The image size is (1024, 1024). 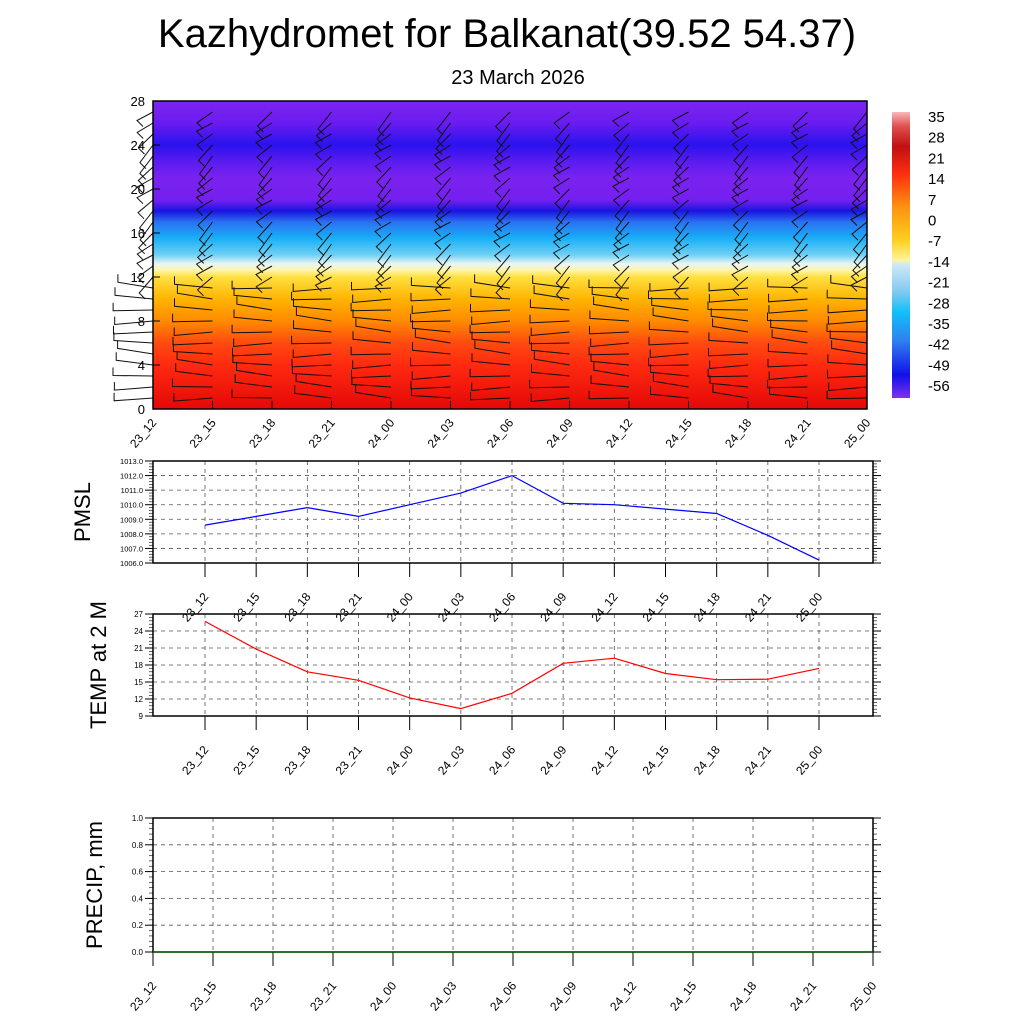 What do you see at coordinates (132, 490) in the screenshot?
I see `y-tick-label: 1011.0` at bounding box center [132, 490].